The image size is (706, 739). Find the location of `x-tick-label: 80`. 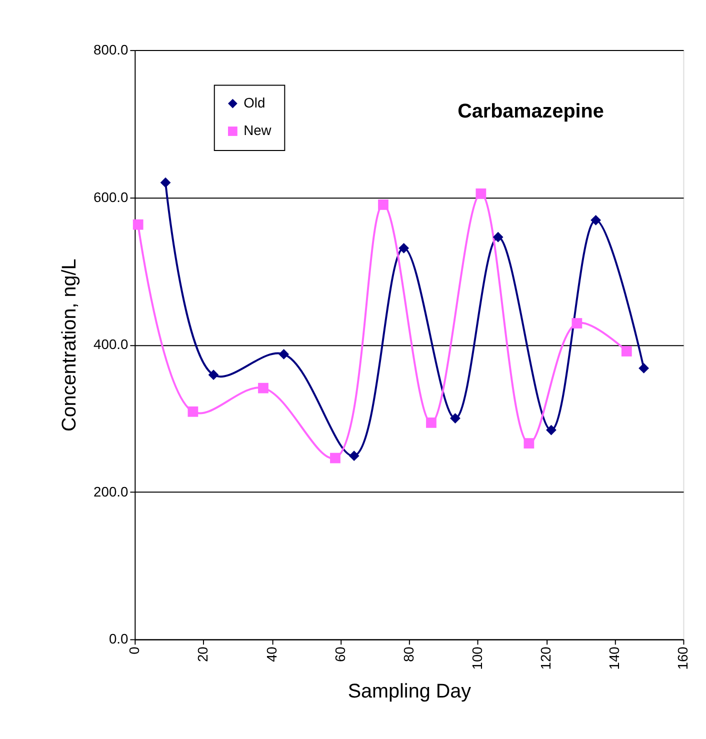

x-tick-label: 80 is located at coordinates (408, 654).